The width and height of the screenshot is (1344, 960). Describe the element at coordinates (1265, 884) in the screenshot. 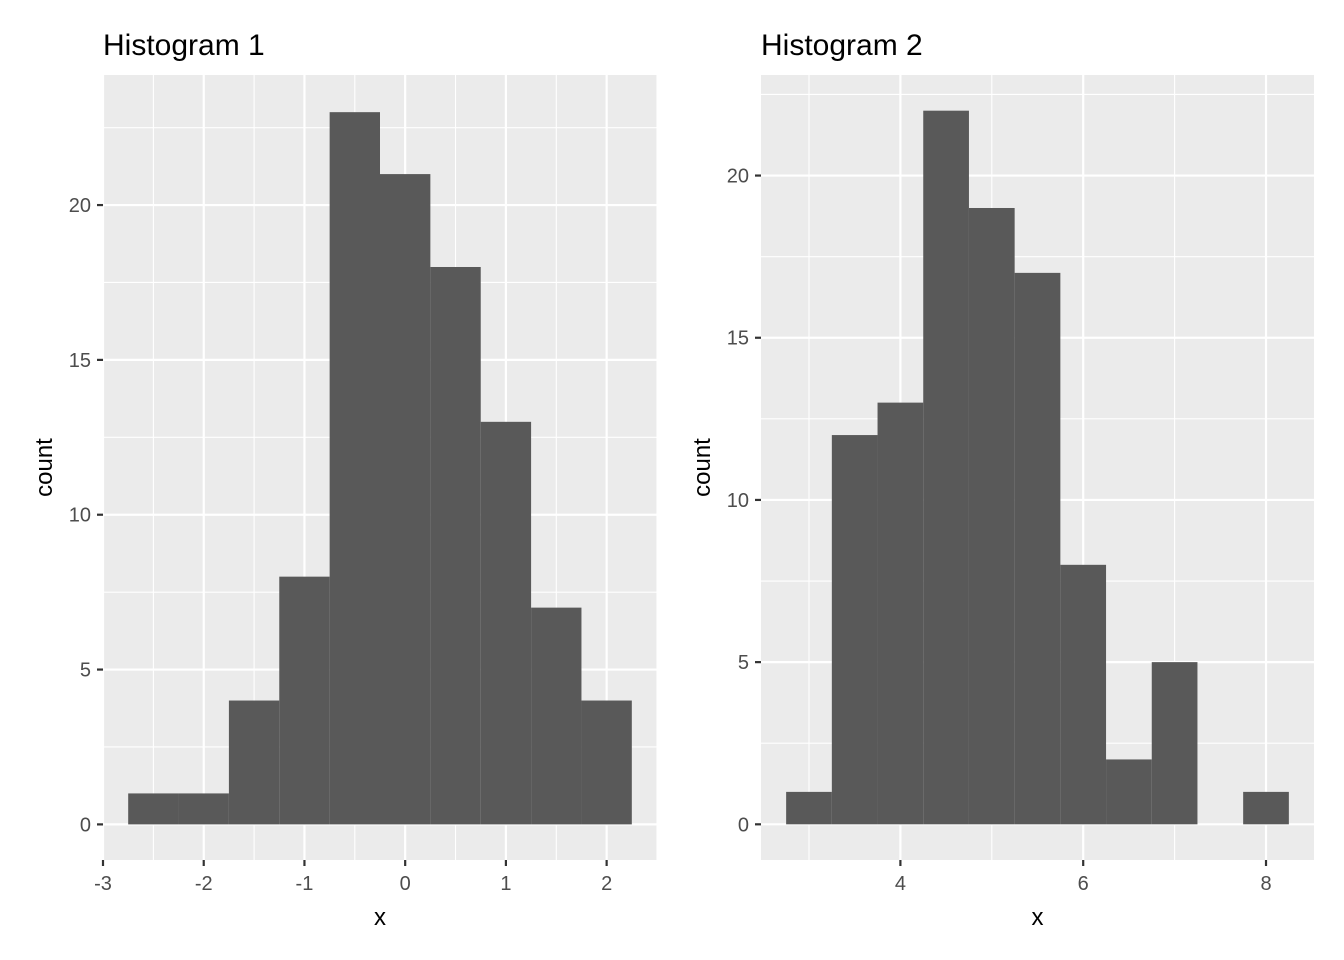

I see `x-tick-label: 8` at that location.